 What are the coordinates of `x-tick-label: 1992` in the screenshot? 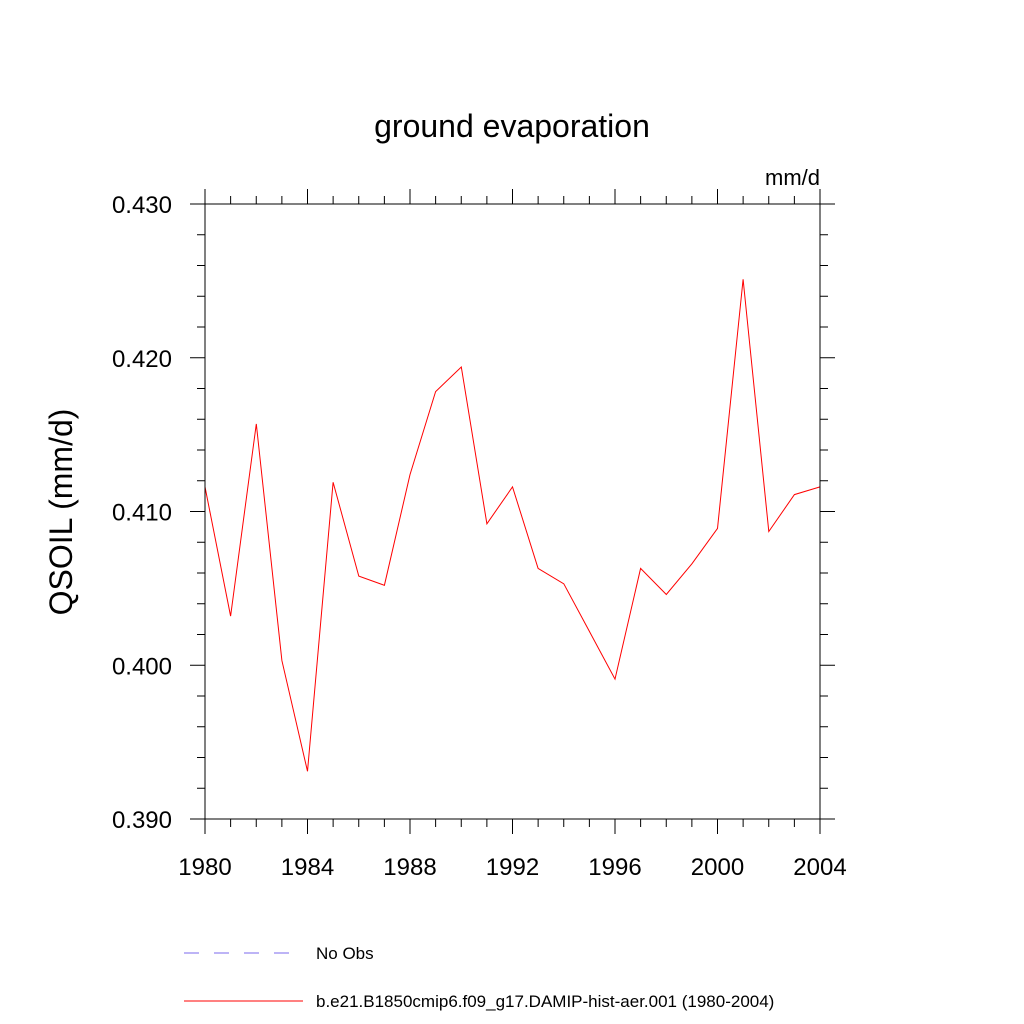 It's located at (512, 867).